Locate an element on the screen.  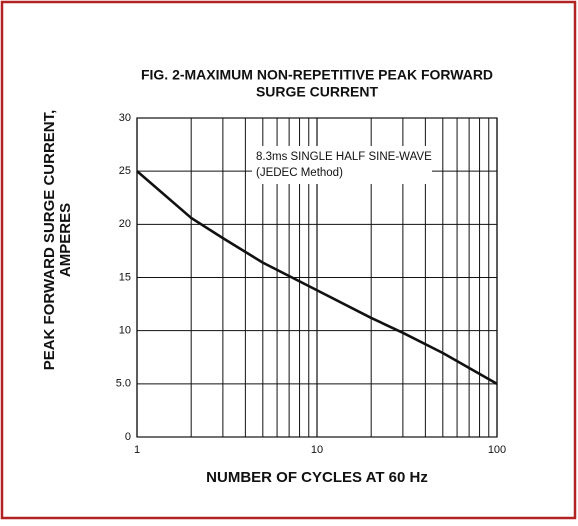
chart-title: SURGE CURRENT is located at coordinates (317, 92).